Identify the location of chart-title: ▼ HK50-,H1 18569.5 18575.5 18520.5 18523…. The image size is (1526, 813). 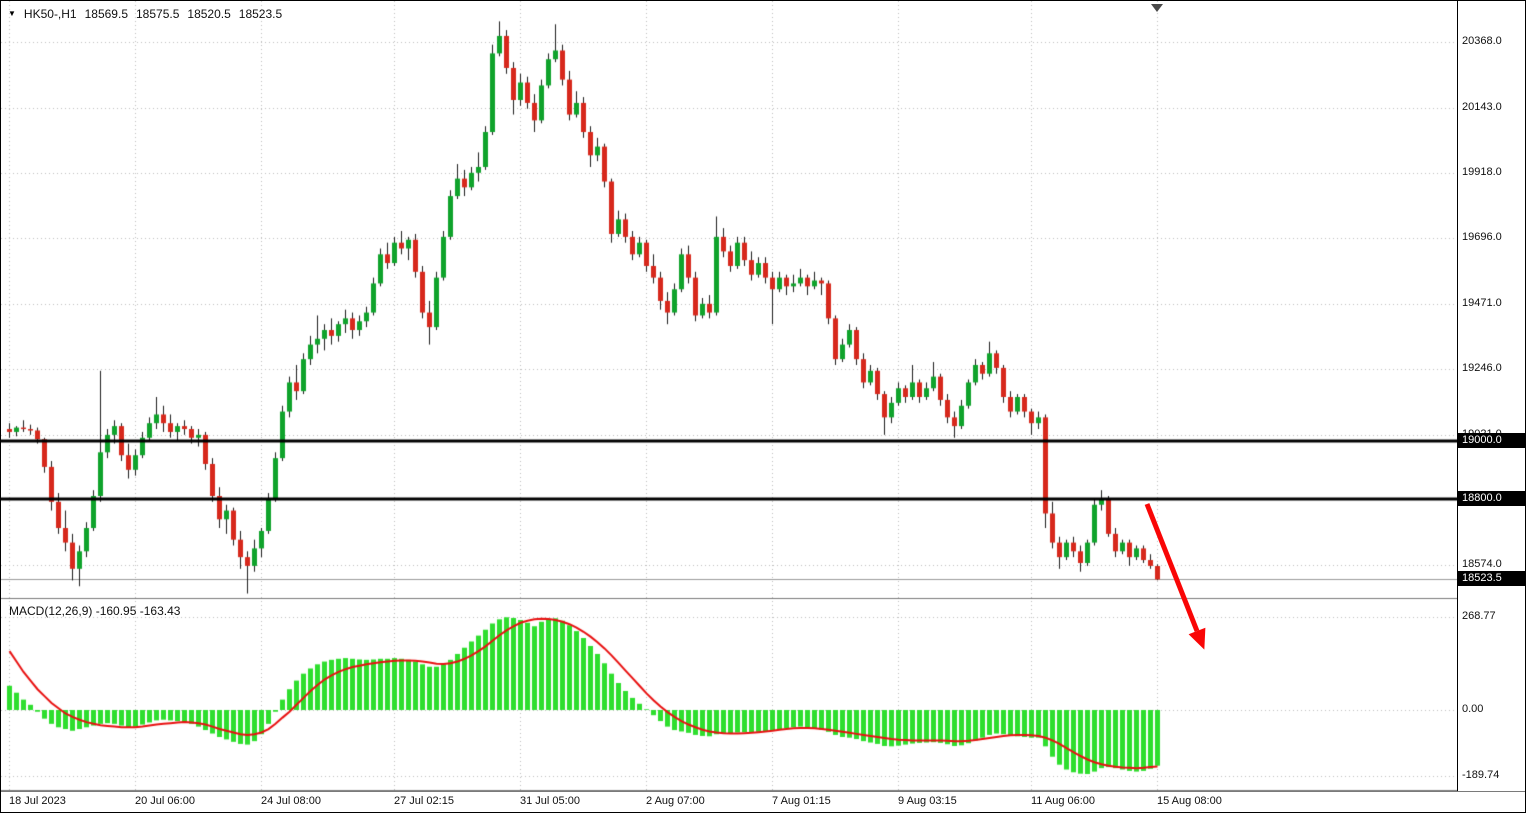
(145, 14).